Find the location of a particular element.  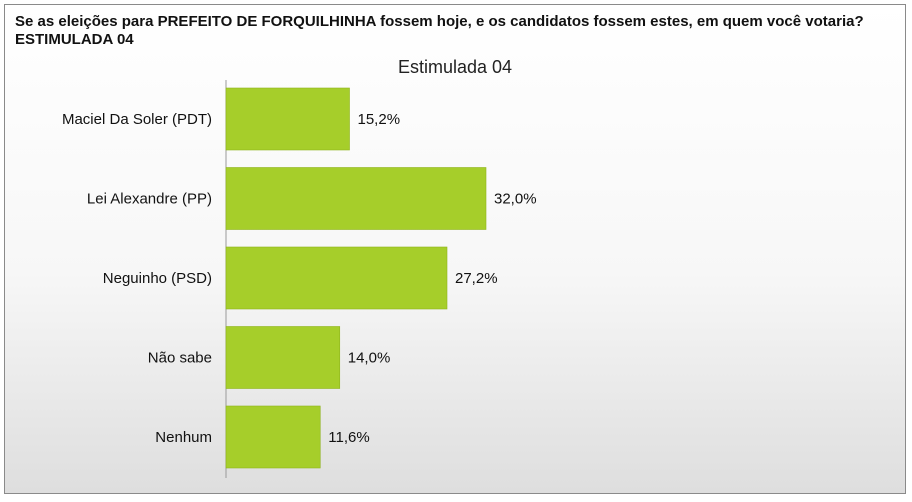

category-label: Não sabe is located at coordinates (180, 358).